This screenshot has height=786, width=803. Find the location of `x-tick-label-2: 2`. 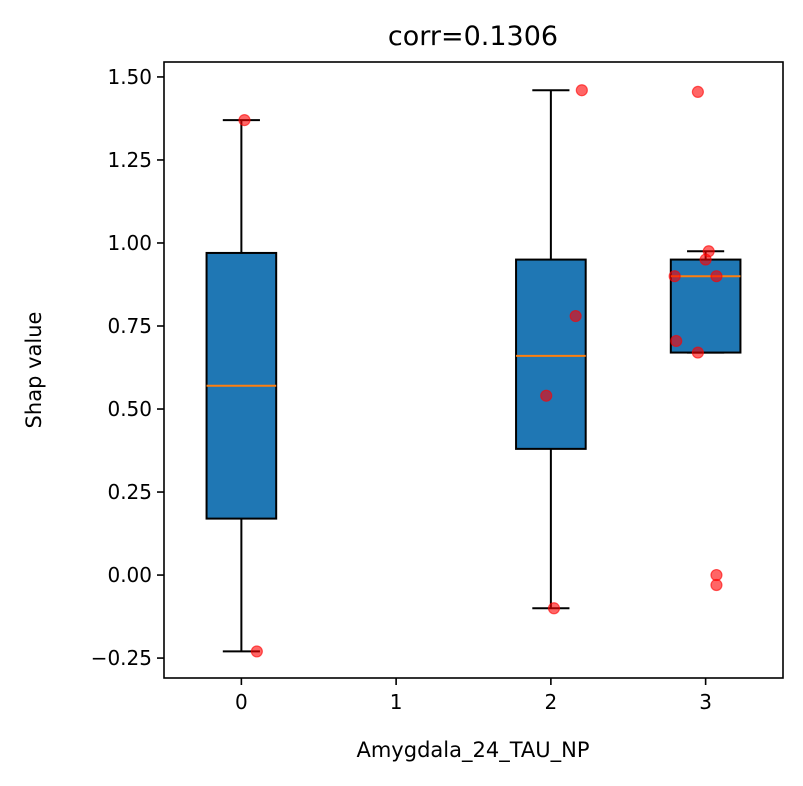

x-tick-label-2: 2 is located at coordinates (551, 702).